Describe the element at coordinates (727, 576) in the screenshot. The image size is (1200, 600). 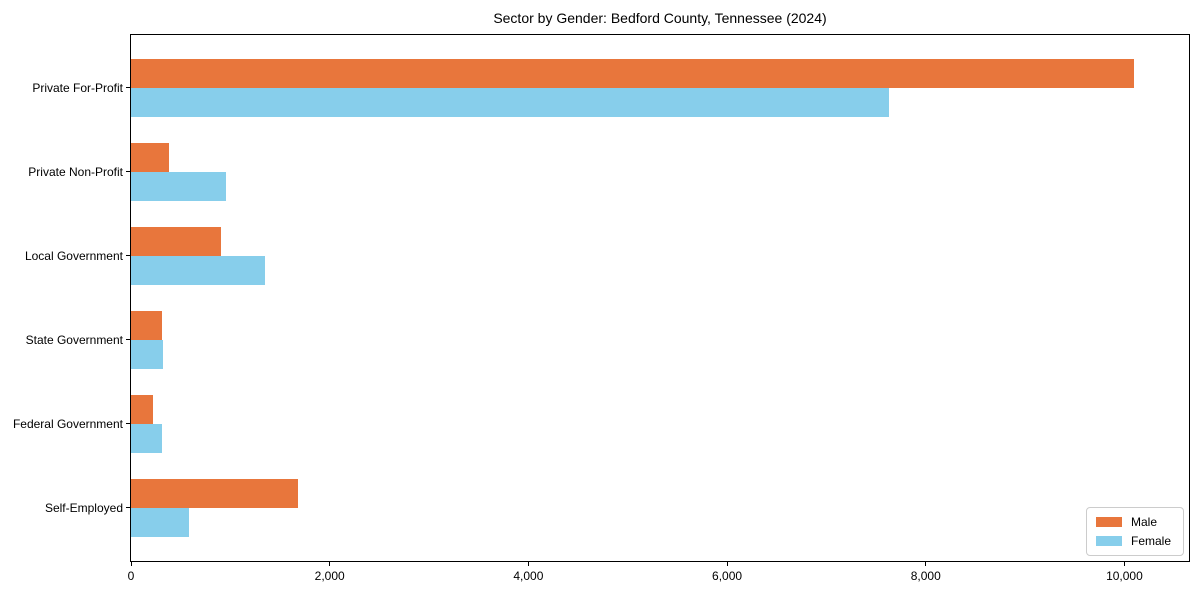
I see `x-tick-label: 6,000` at that location.